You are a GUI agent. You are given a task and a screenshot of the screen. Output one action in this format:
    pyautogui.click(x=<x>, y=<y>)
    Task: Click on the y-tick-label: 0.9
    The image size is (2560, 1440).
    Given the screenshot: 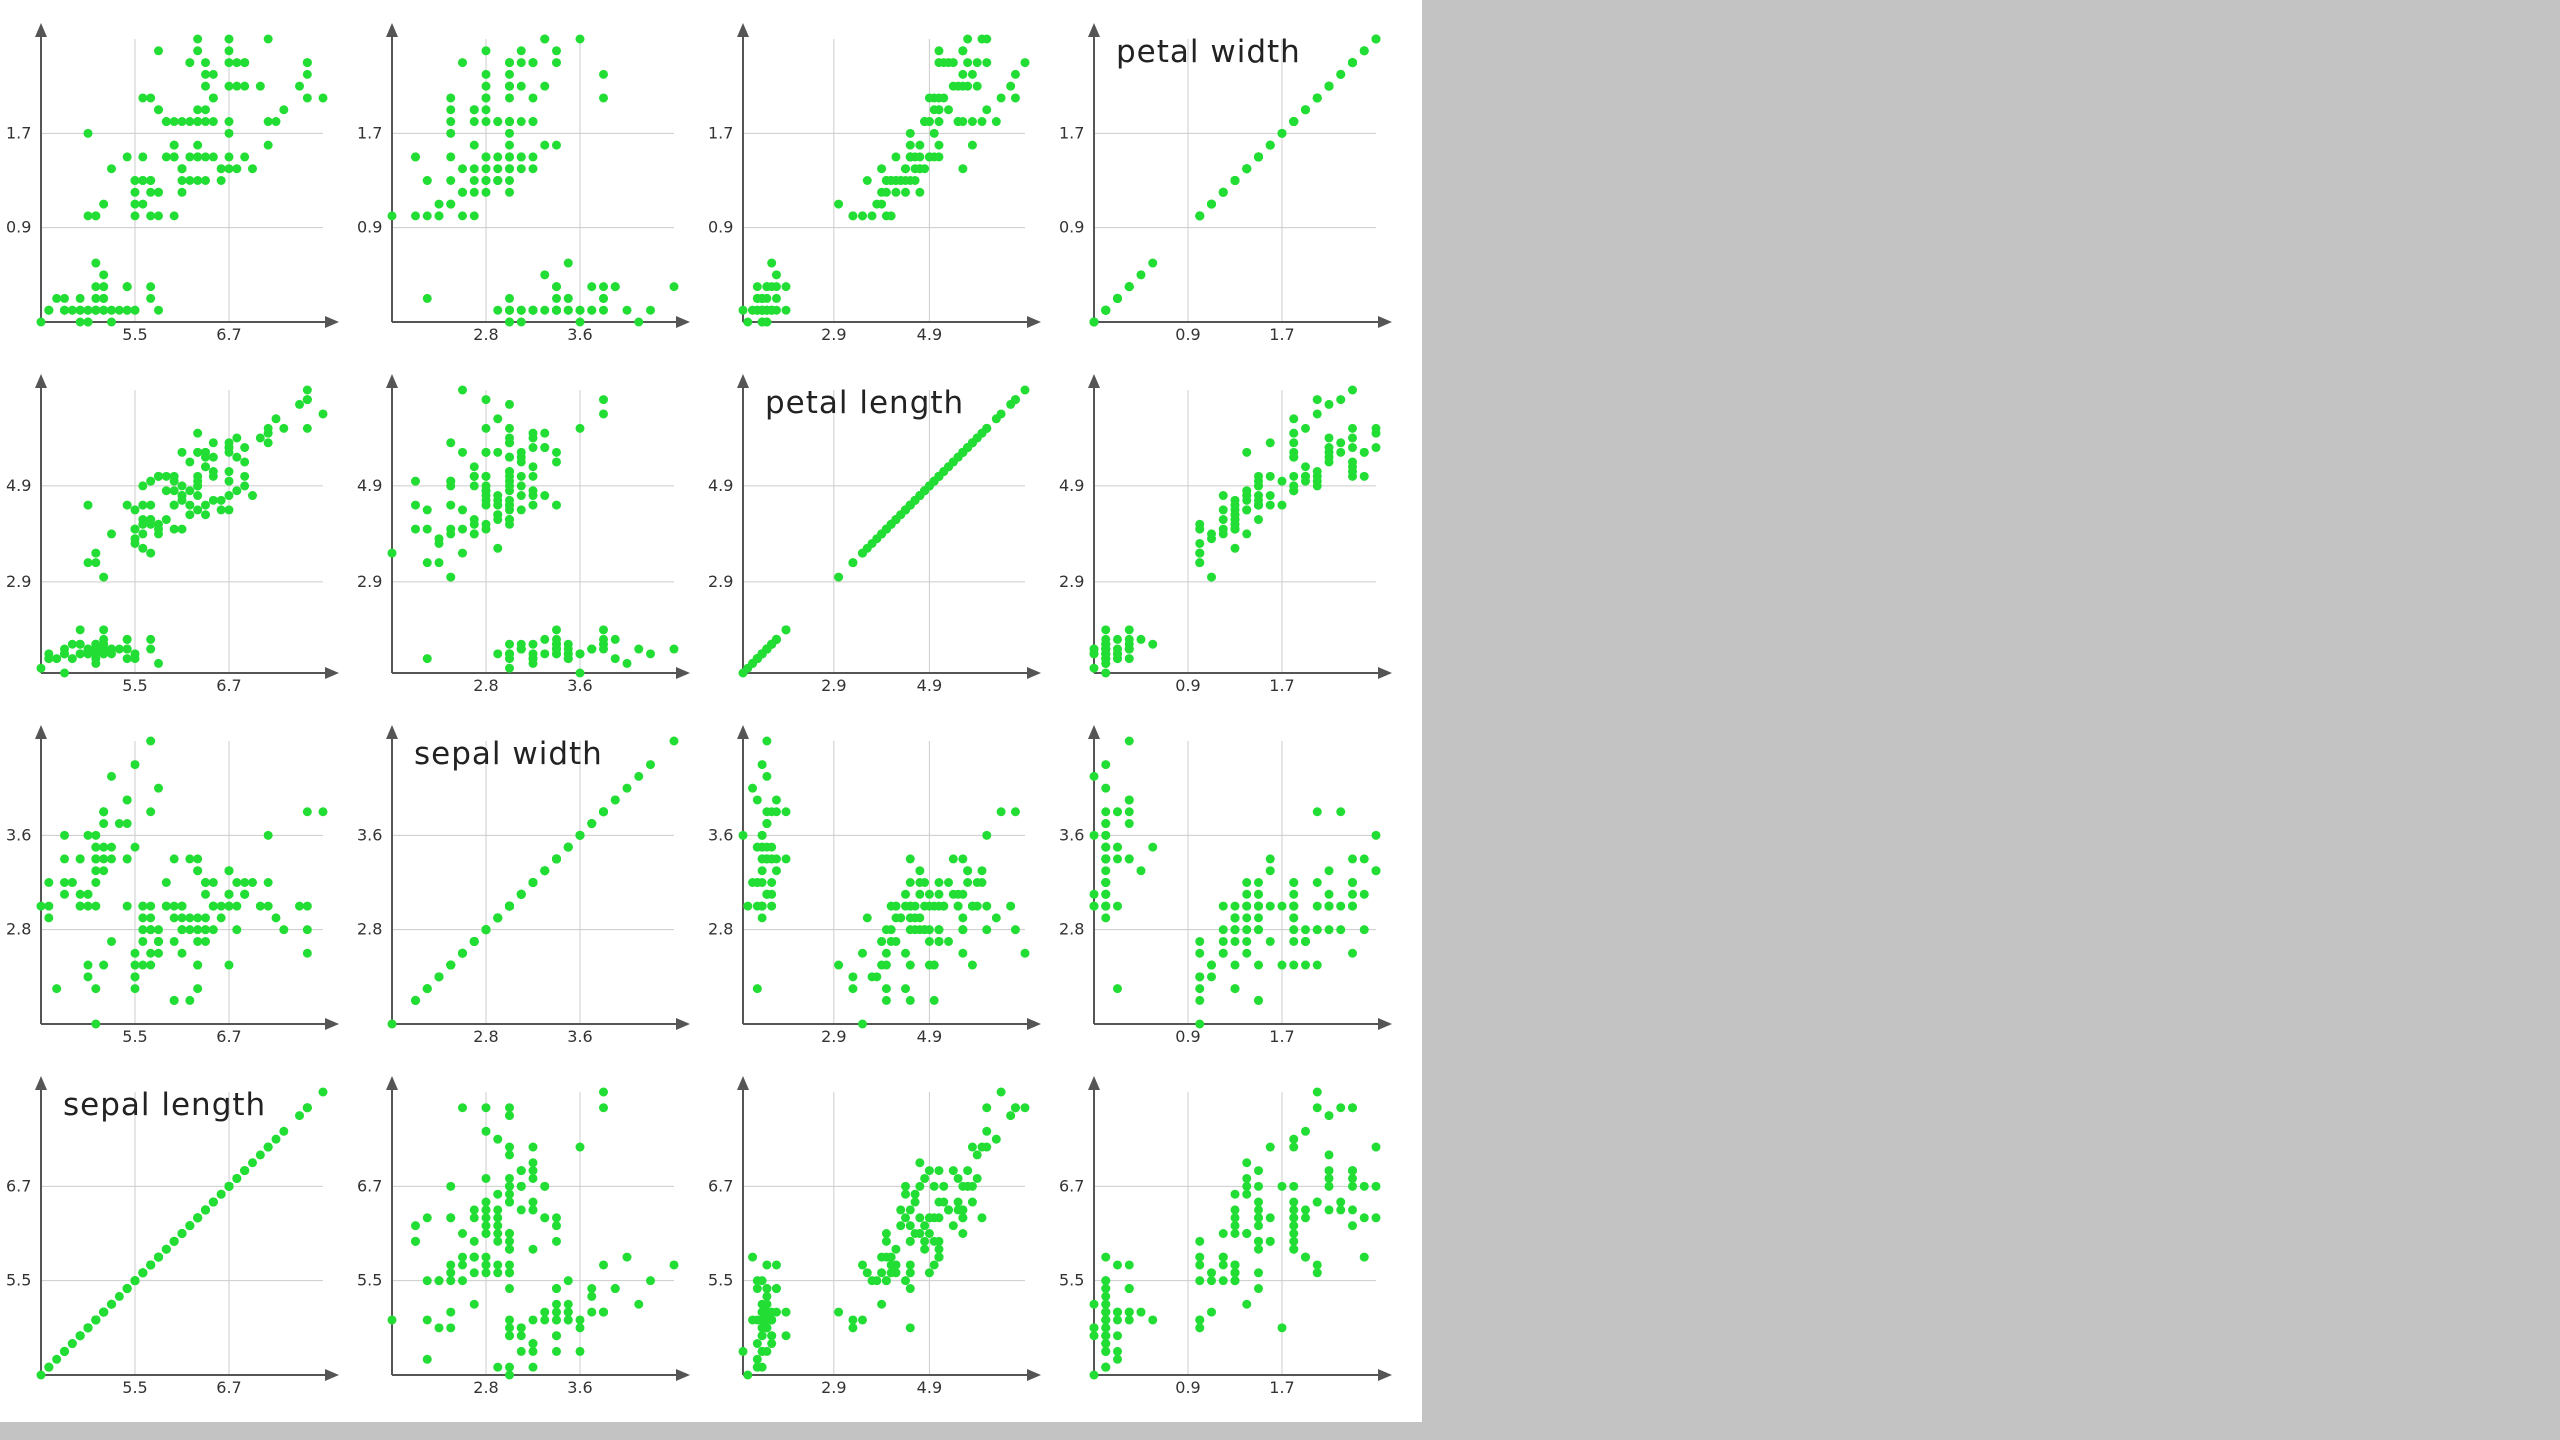 What is the action you would take?
    pyautogui.click(x=1071, y=227)
    